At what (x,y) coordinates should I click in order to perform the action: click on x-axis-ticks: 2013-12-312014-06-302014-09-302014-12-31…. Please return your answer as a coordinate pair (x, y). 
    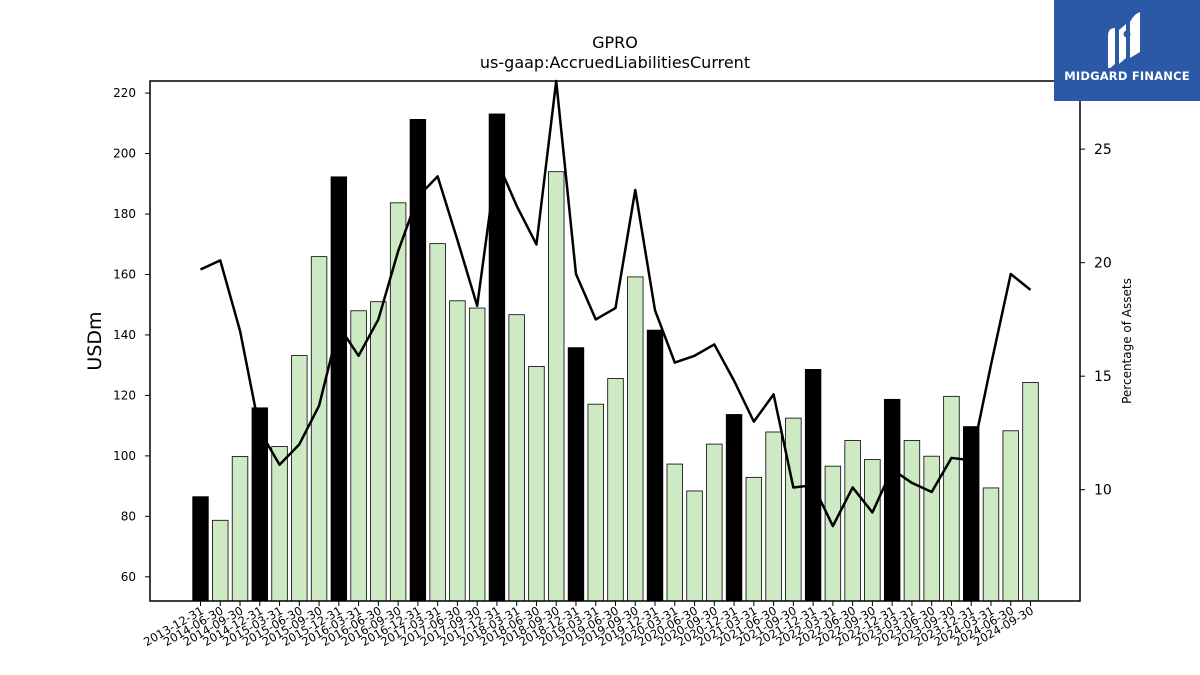
    Looking at the image, I should click on (588, 625).